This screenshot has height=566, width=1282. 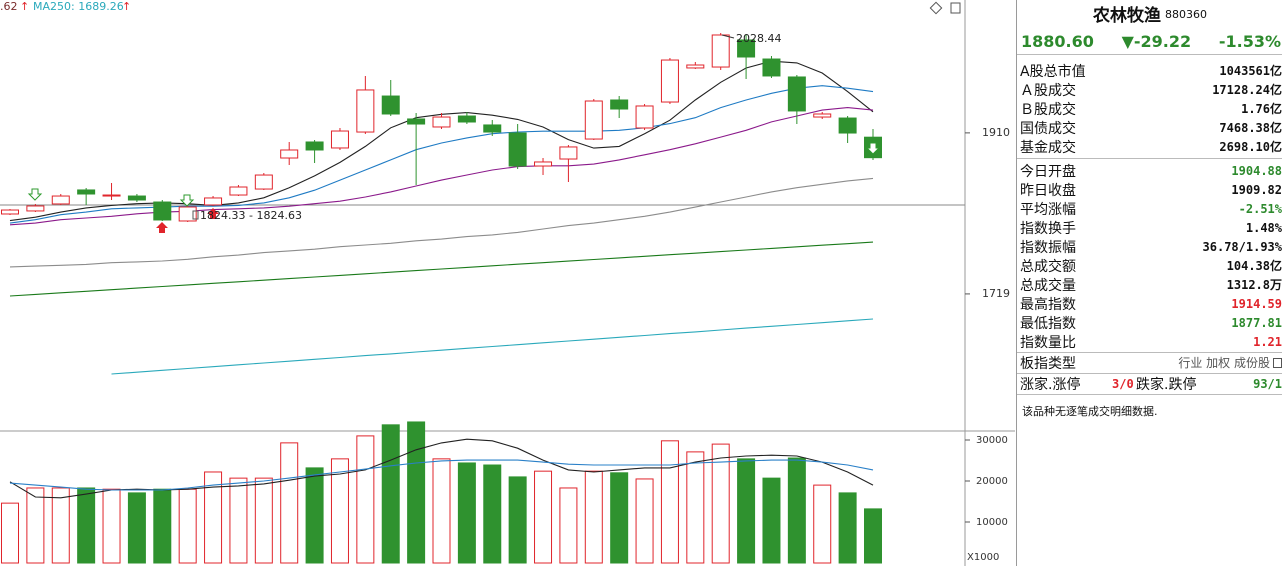 I want to click on quote-row: 指数振幅 36.78/1.93%, so click(x=1149, y=246).